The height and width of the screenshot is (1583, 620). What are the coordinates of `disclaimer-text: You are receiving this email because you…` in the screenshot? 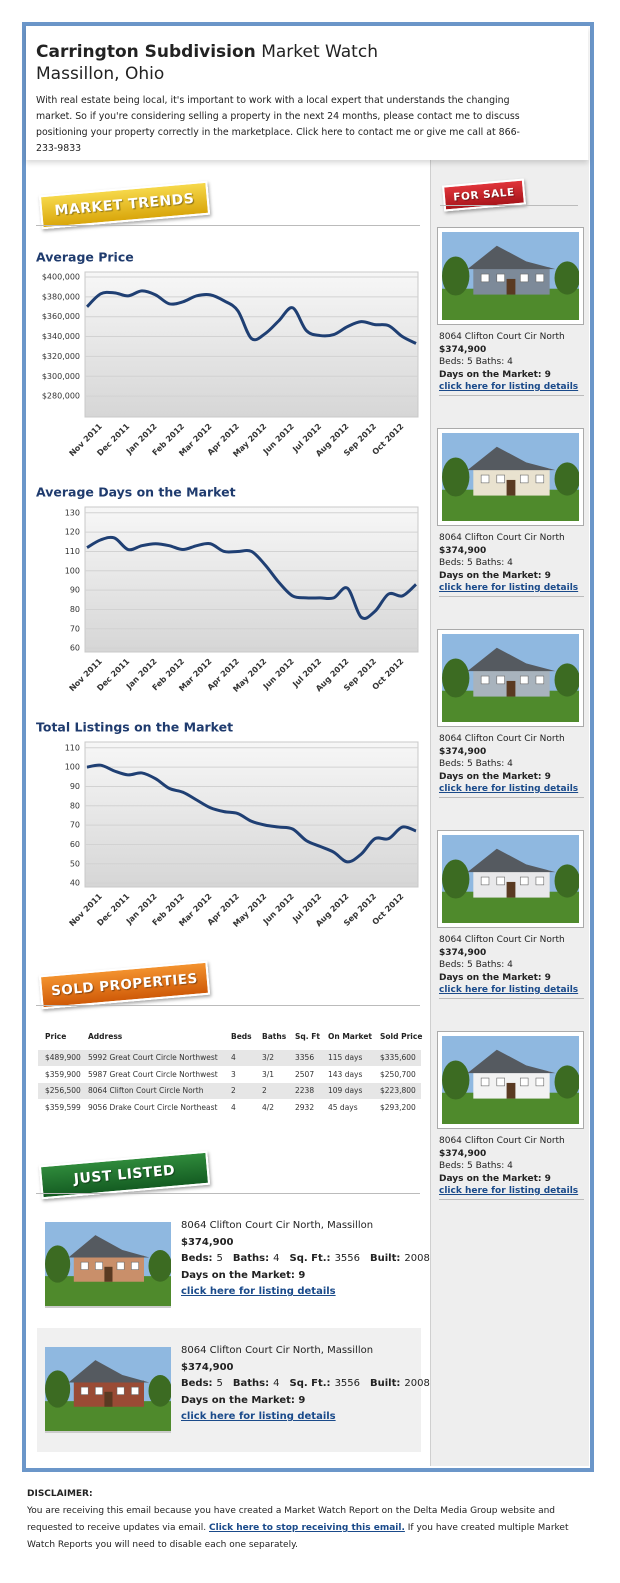 It's located at (291, 1519).